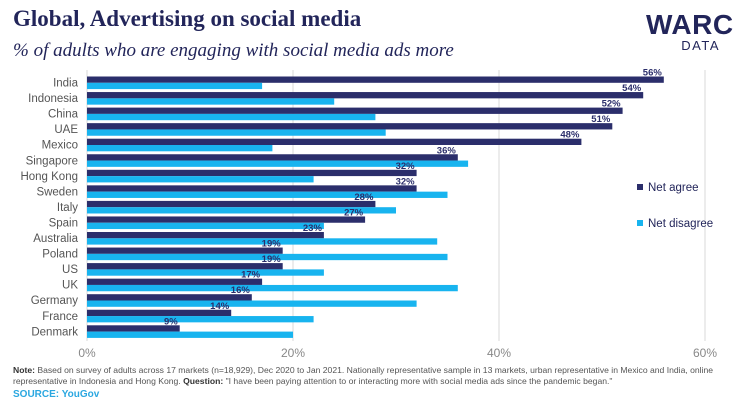 The image size is (754, 414). Describe the element at coordinates (640, 223) in the screenshot. I see `legend-swatch-net-disagree` at that location.